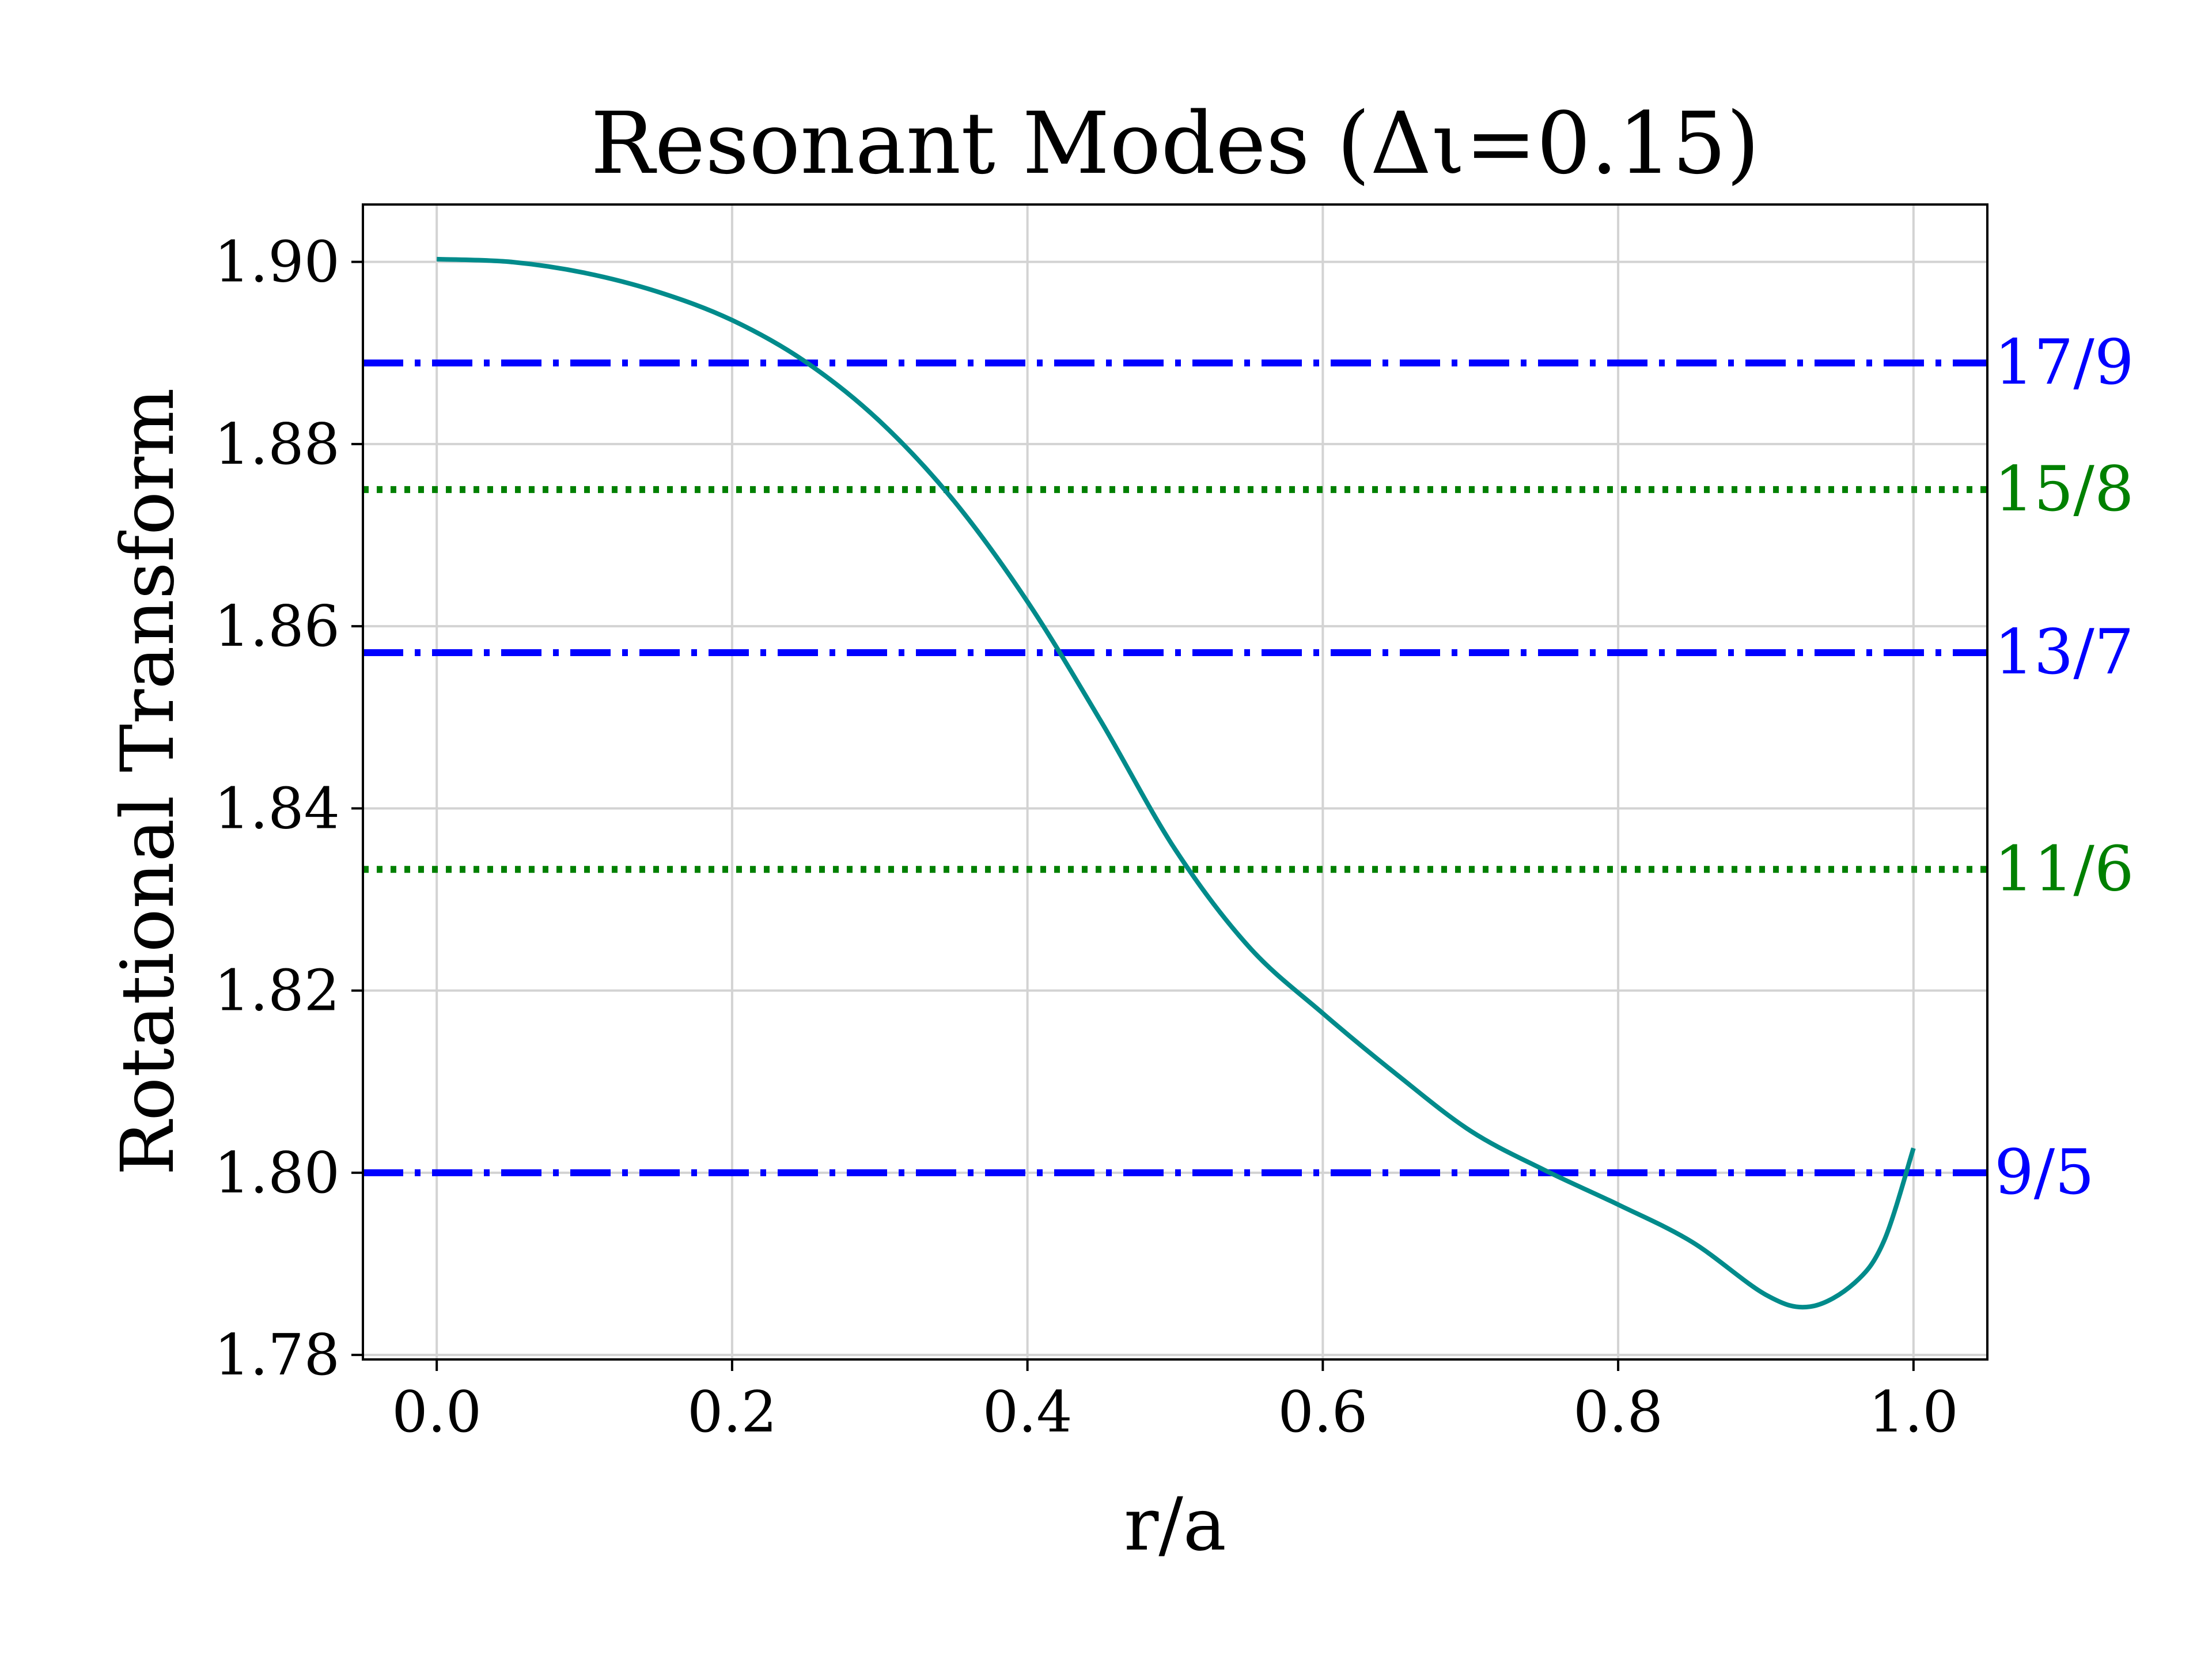 The height and width of the screenshot is (1659, 2212). What do you see at coordinates (1914, 1412) in the screenshot?
I see `x-tick-label: 1.0` at bounding box center [1914, 1412].